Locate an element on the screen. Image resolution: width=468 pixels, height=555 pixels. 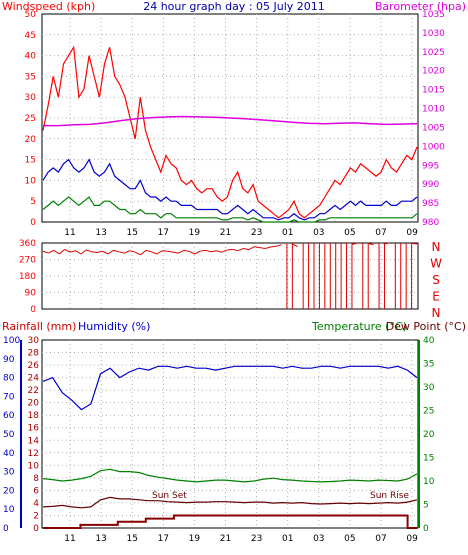
baro-y-tick-label: 995 is located at coordinates (430, 166).